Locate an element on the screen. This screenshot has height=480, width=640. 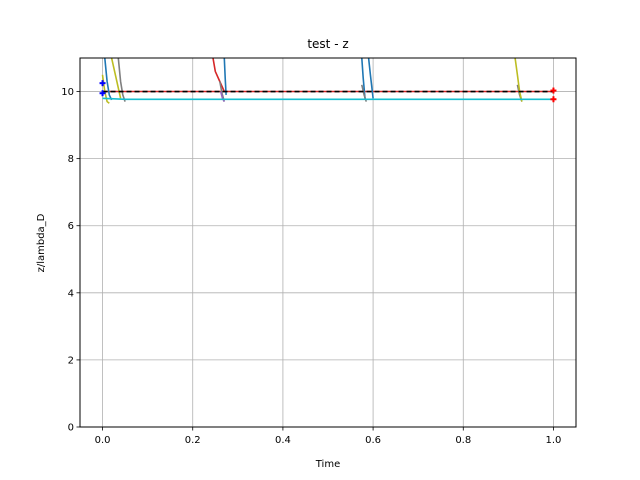
series-layer is located at coordinates (327, 81).